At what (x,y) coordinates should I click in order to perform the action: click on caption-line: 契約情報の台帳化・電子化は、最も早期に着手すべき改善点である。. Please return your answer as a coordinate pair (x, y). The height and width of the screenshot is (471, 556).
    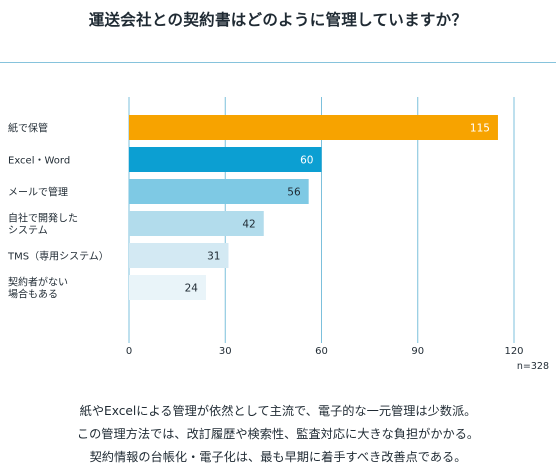
    Looking at the image, I should click on (278, 457).